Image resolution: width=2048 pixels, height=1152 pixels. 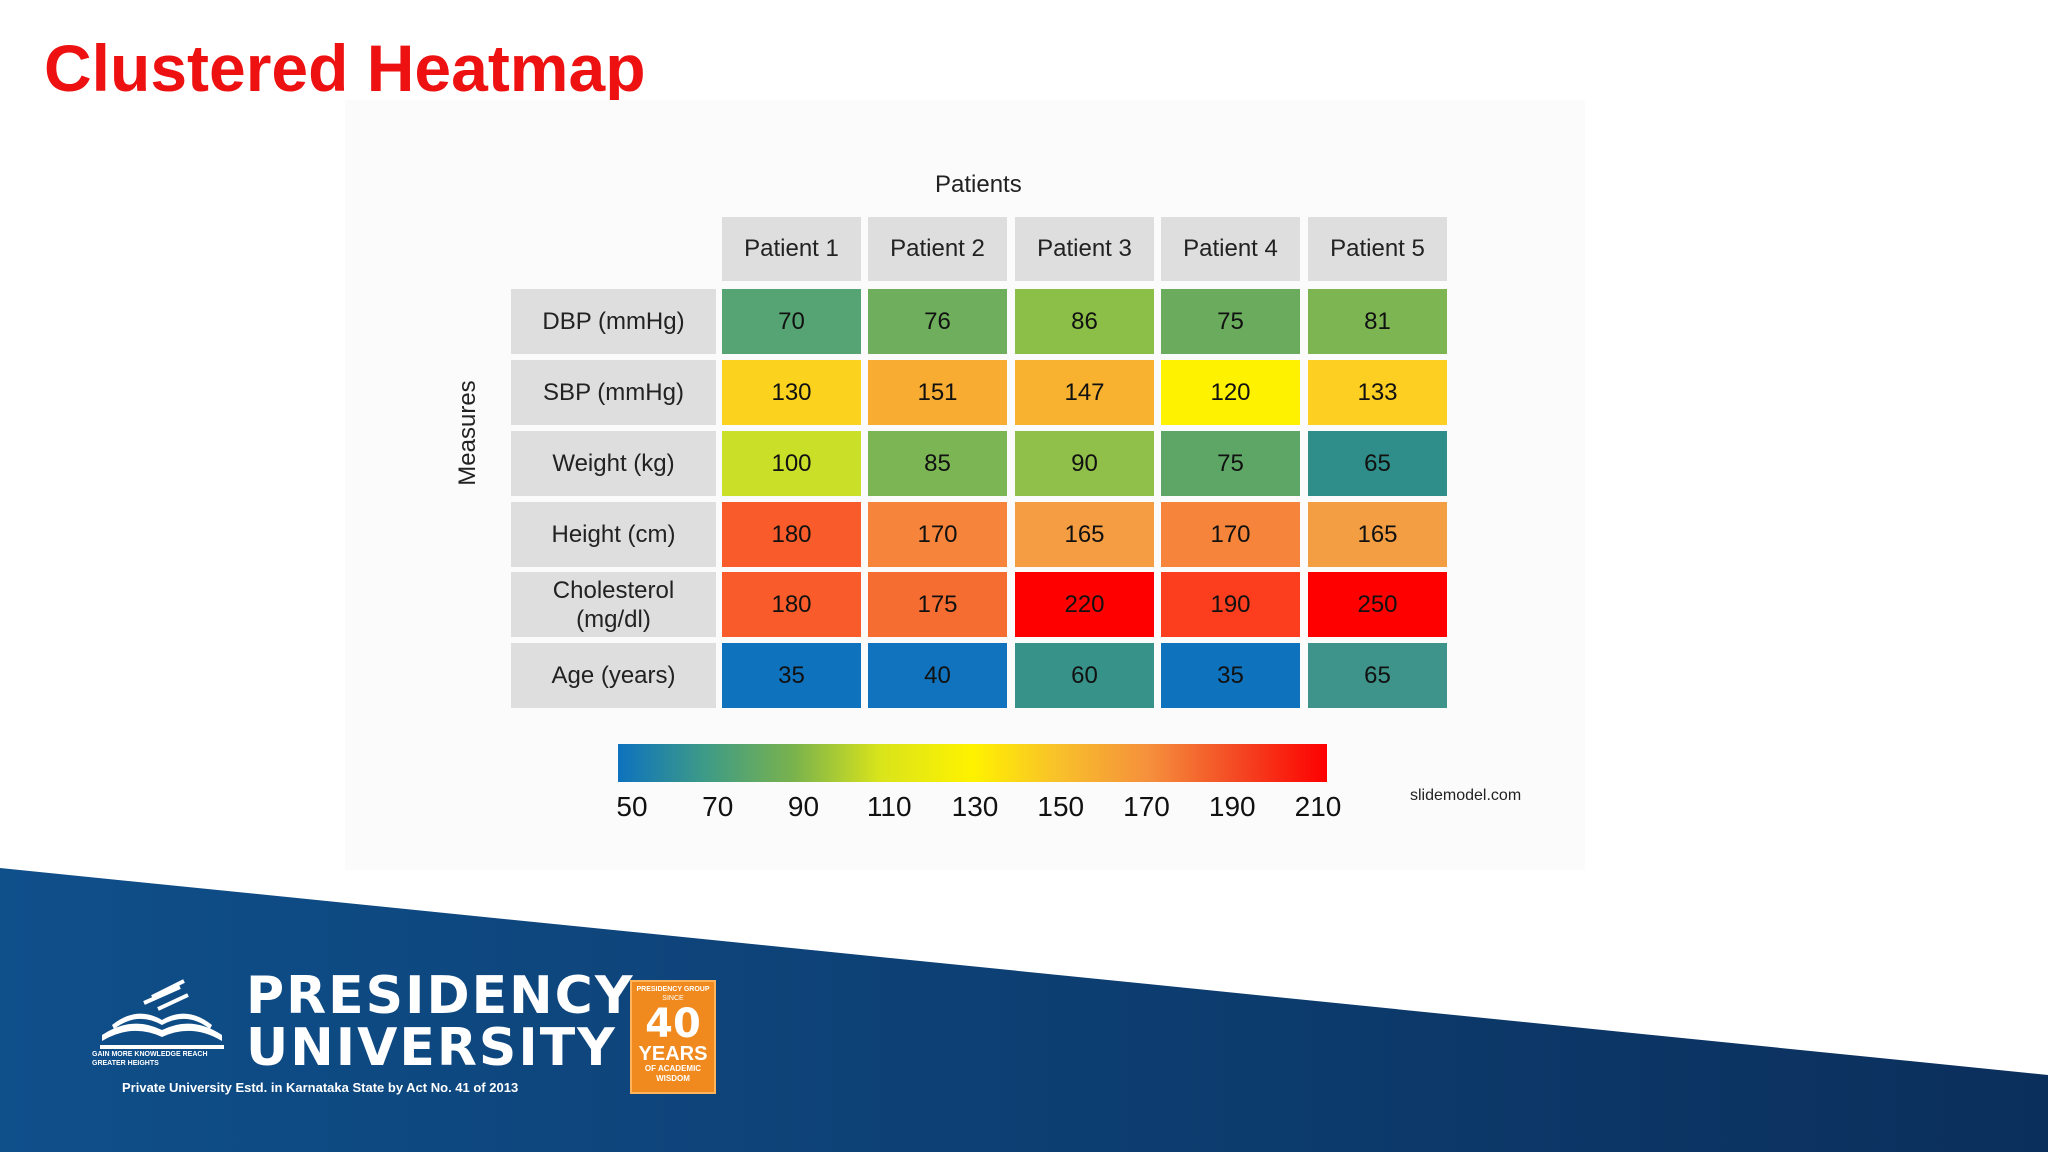 I want to click on badge-top: PRESIDENCY GROUP, so click(x=673, y=989).